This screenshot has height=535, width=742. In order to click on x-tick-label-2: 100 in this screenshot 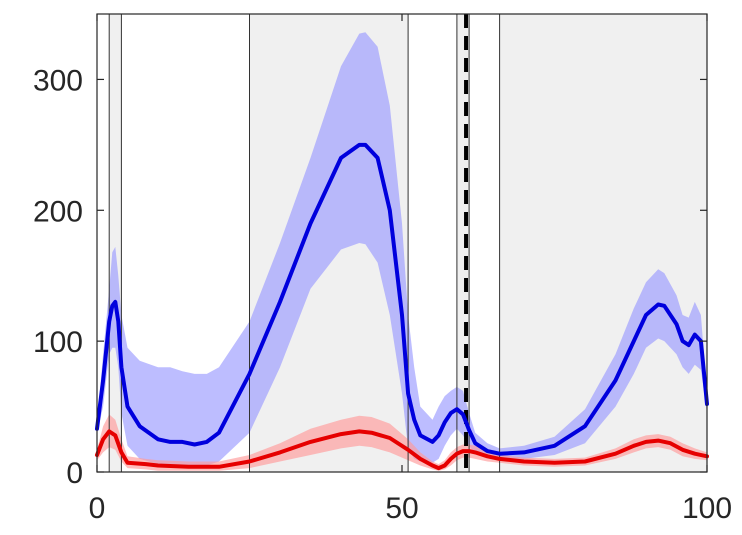, I will do `click(707, 508)`.